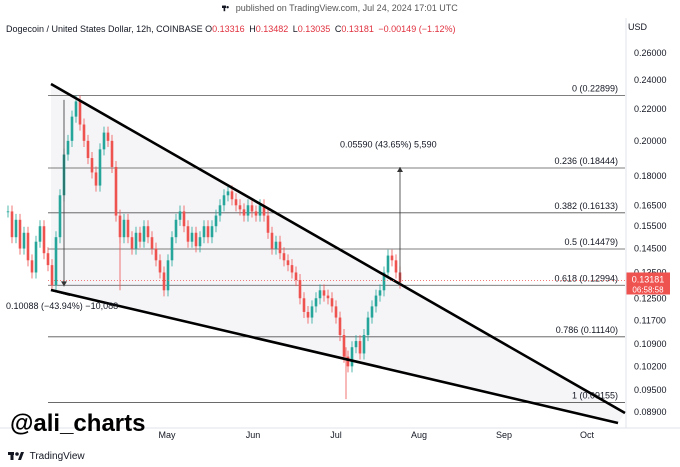  I want to click on y-axis-label: 0.20000, so click(650, 141).